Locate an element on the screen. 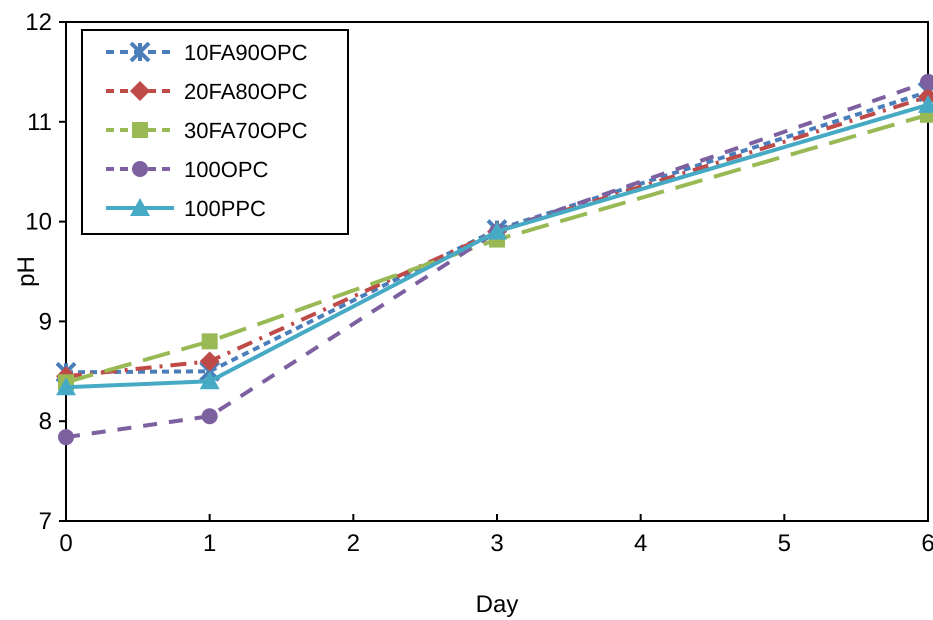  x-tick-label: 1 is located at coordinates (209, 543).